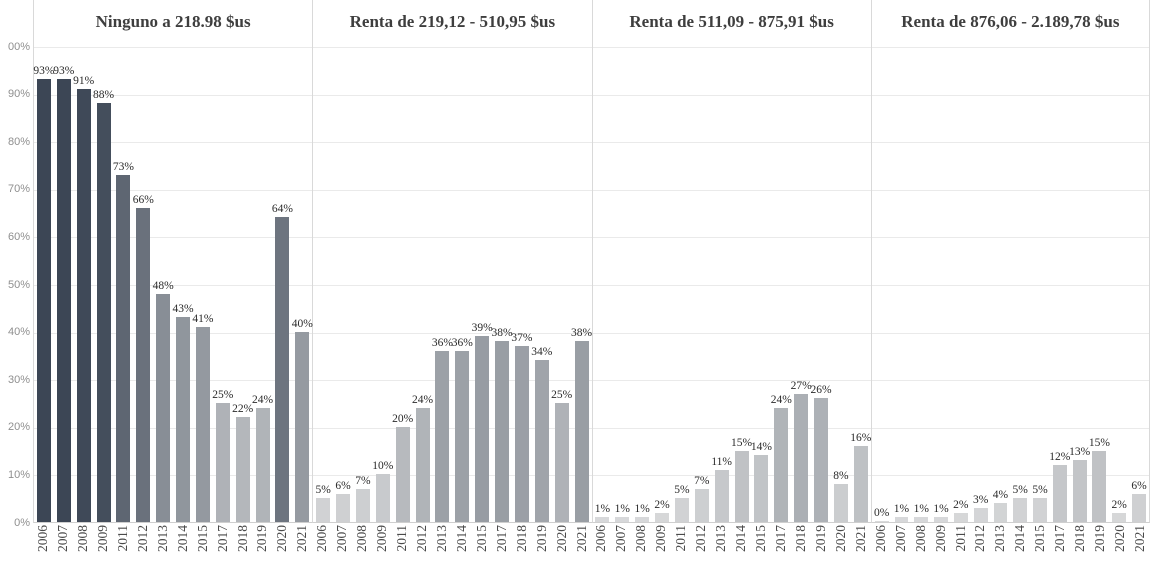 The height and width of the screenshot is (566, 1150). I want to click on x-cell: 2019, so click(542, 538).